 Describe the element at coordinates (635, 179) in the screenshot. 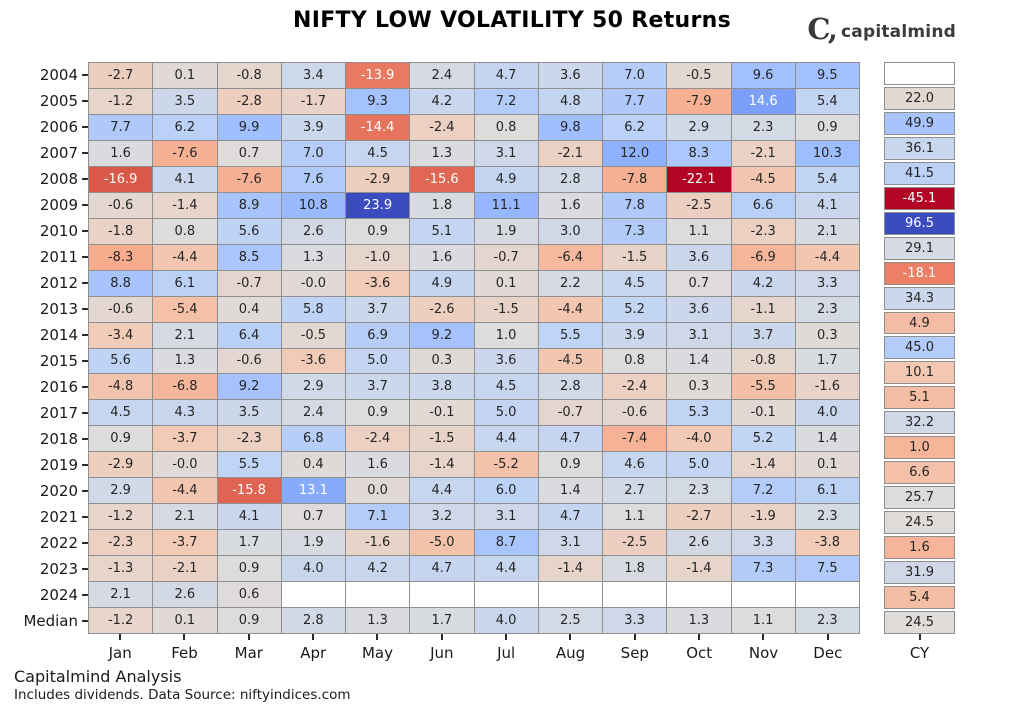

I see `heatmap-cell: -7.8` at that location.